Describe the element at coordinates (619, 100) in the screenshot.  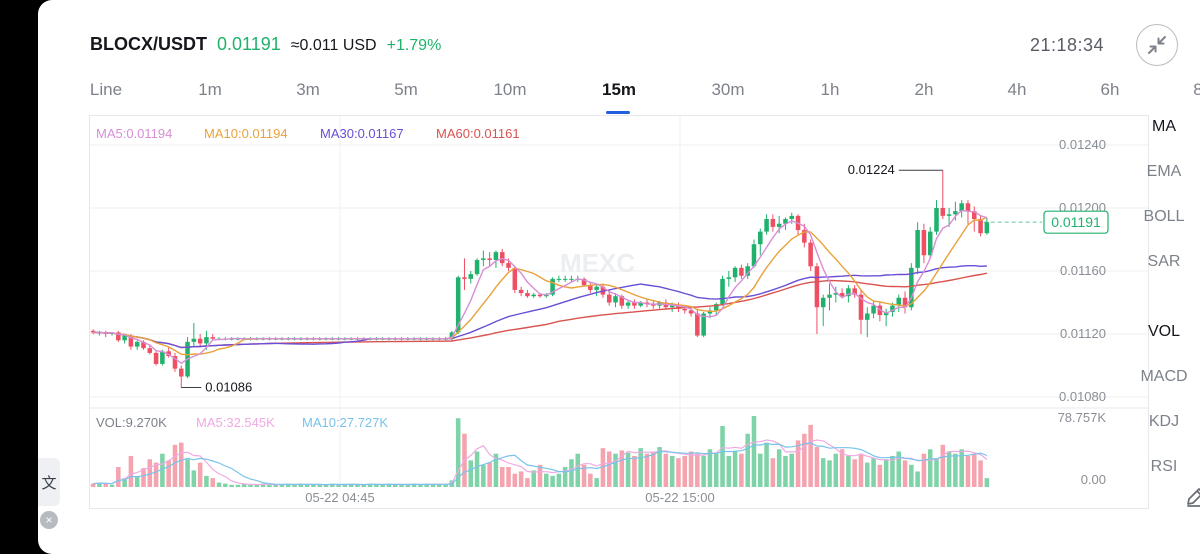
I see `interval-tabs: Line 1m 3m 5m 10m 15m 30m 1h 2h 4h 6h 8` at that location.